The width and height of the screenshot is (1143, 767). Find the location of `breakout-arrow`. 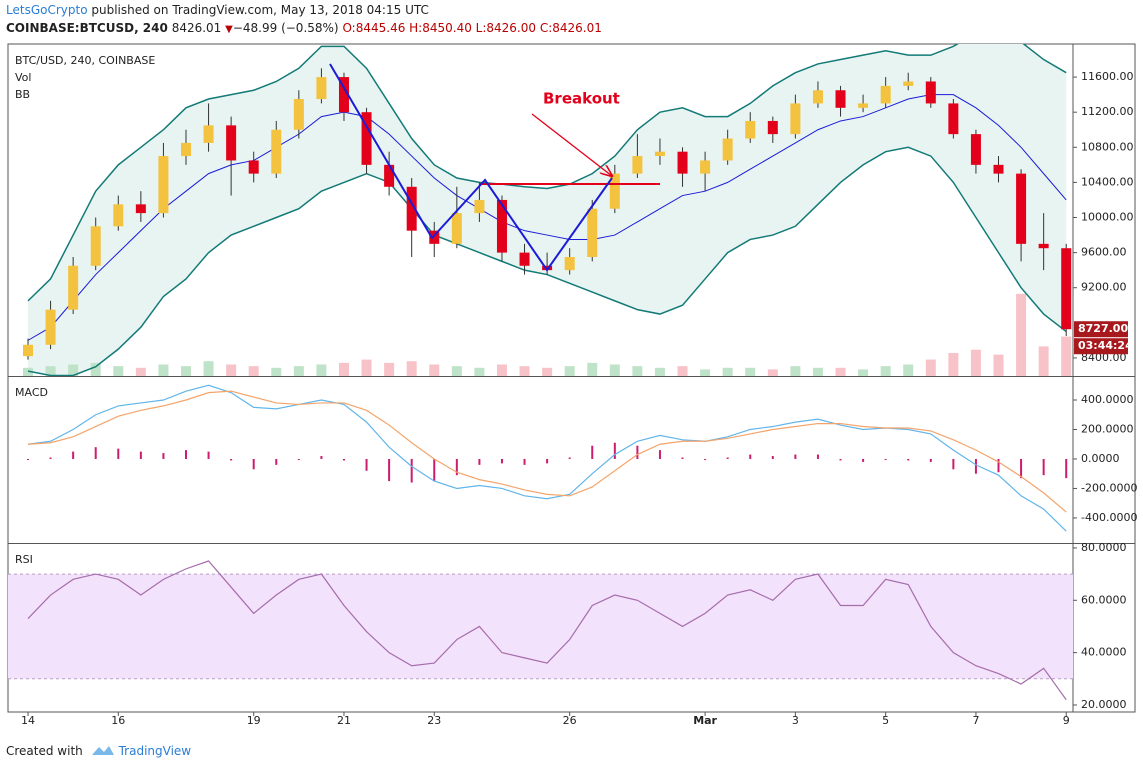

breakout-arrow is located at coordinates (571, 144).